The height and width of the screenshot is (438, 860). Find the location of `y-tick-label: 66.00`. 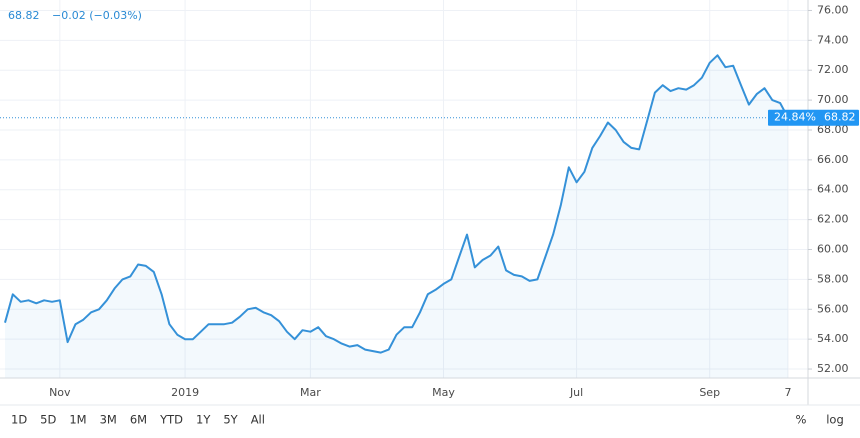

y-tick-label: 66.00 is located at coordinates (833, 159).